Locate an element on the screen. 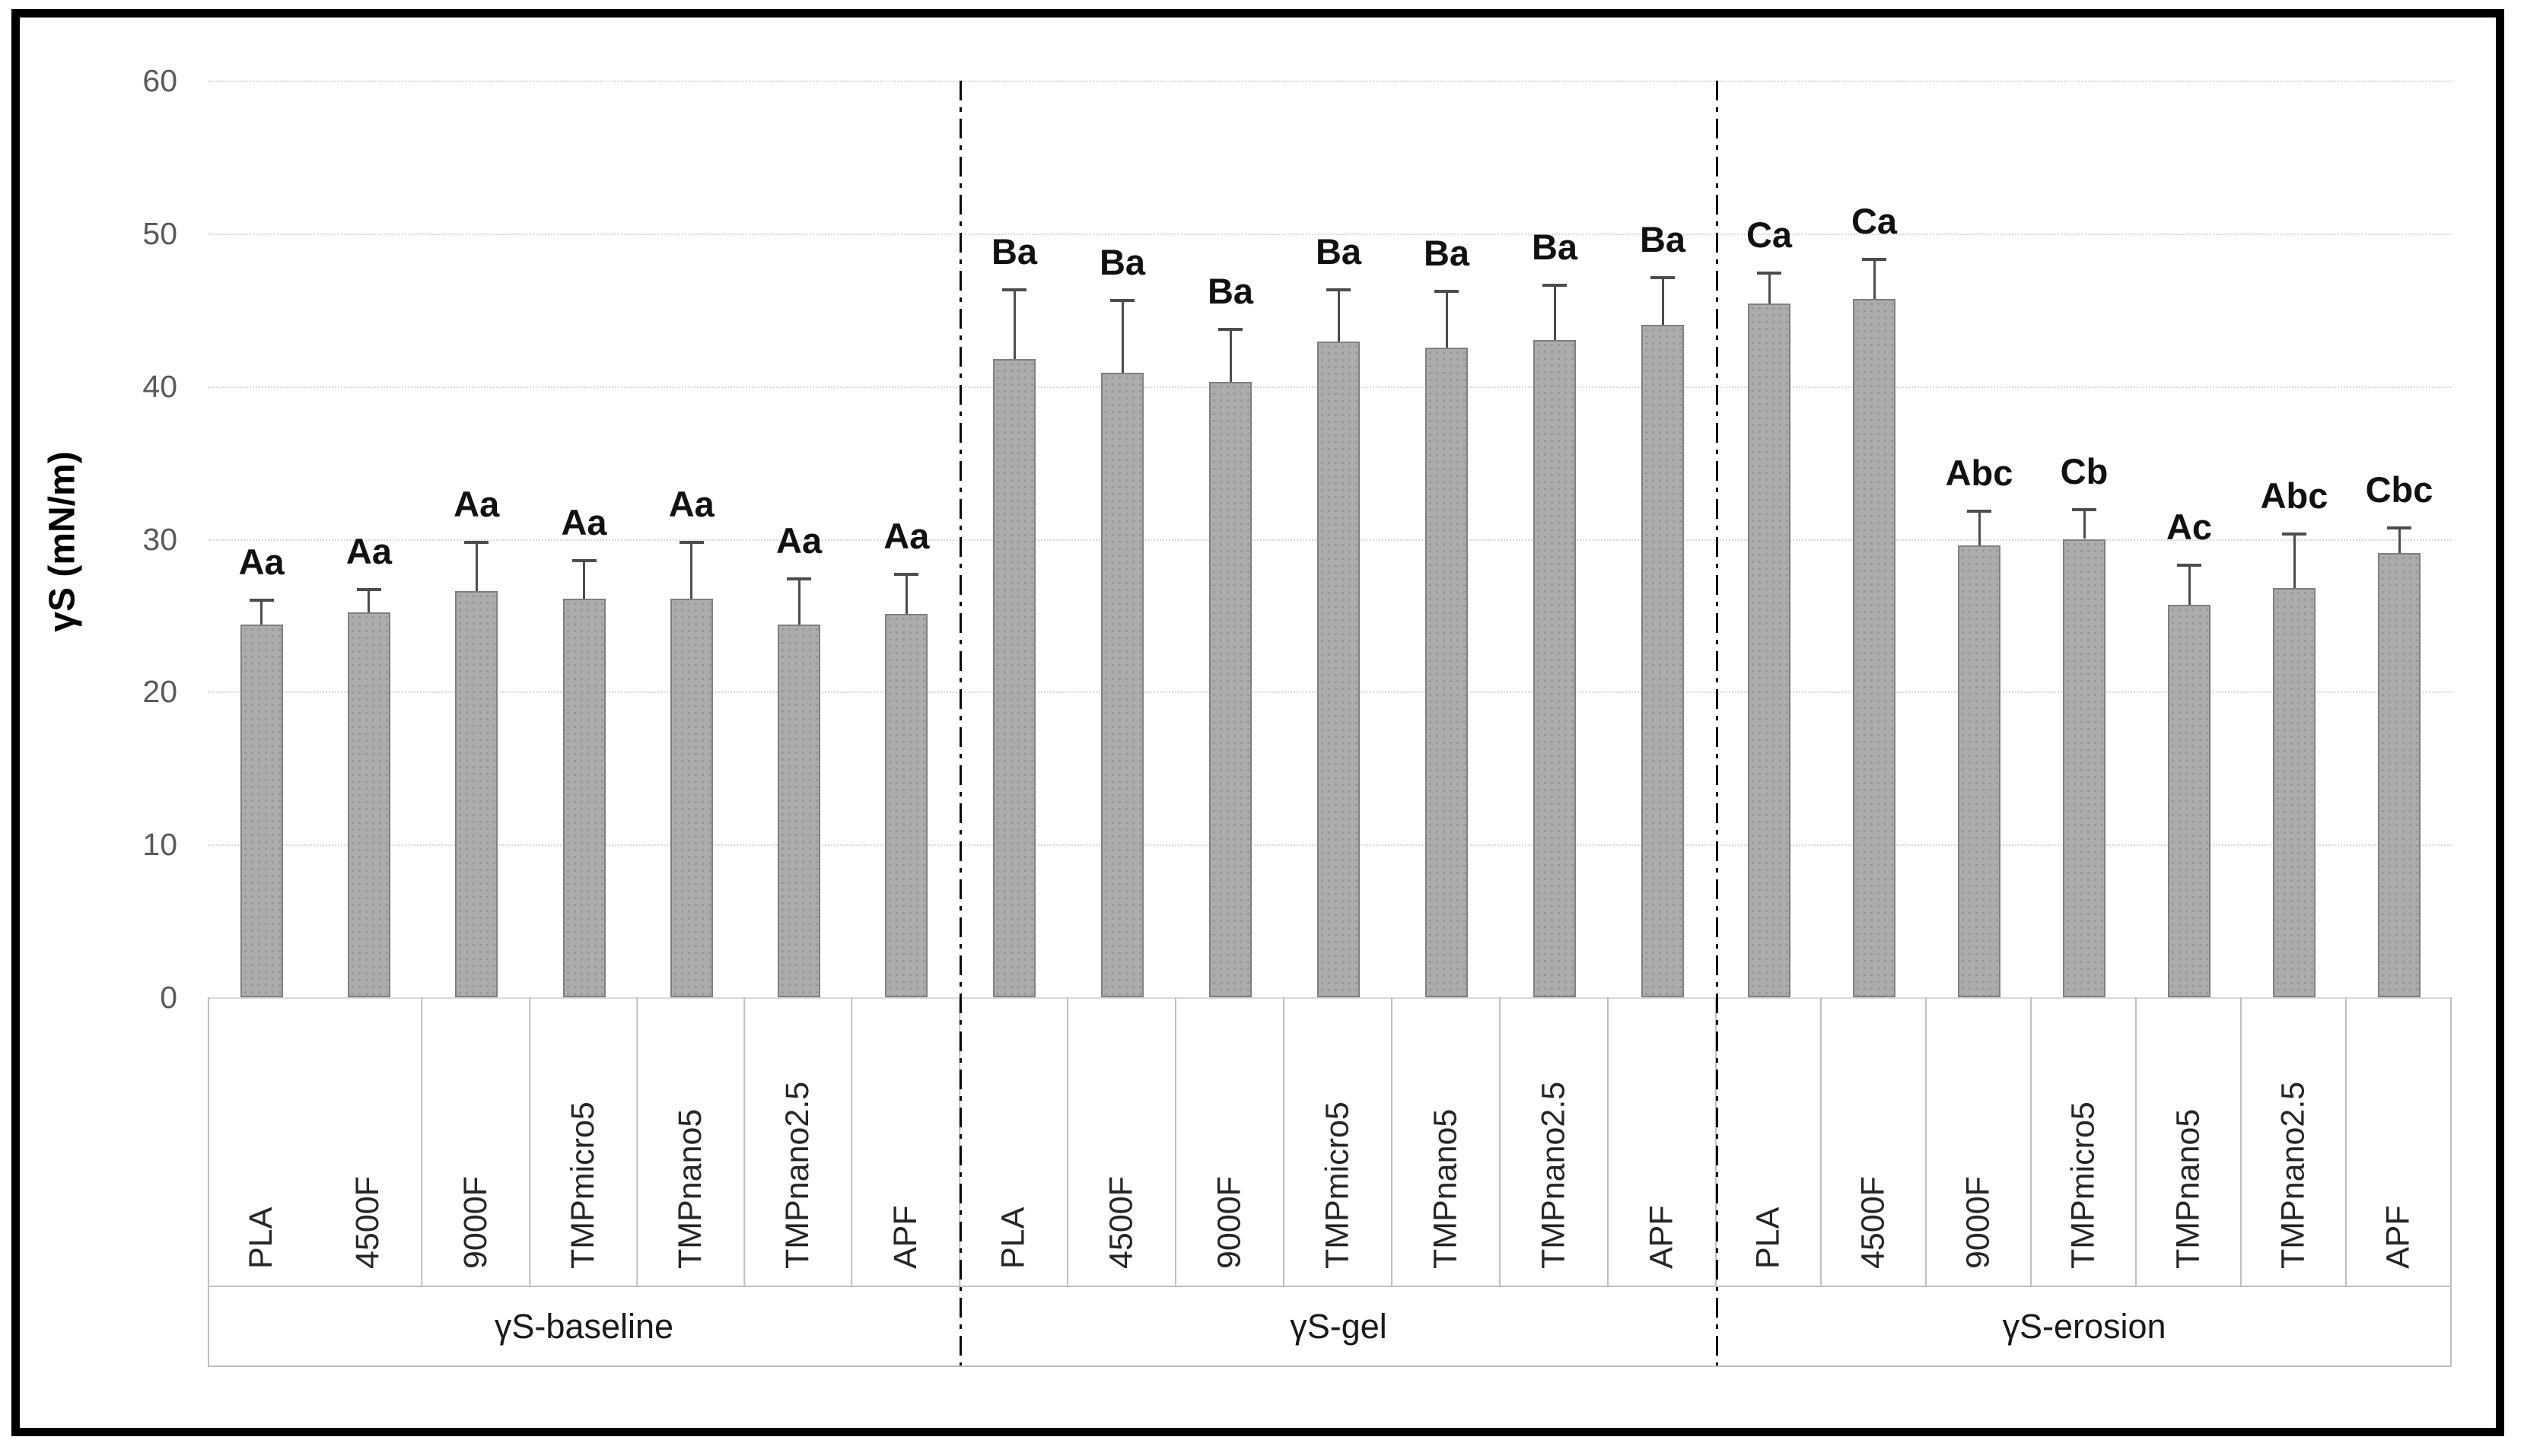  significance-label: Cb is located at coordinates (2084, 471).